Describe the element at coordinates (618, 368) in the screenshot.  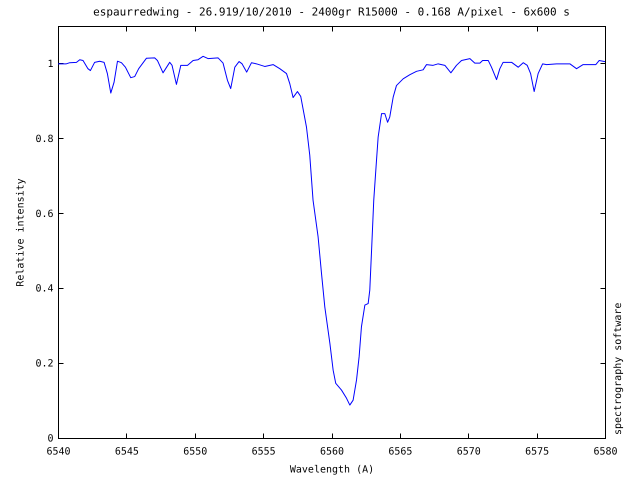
I see `text: spectrography software` at that location.